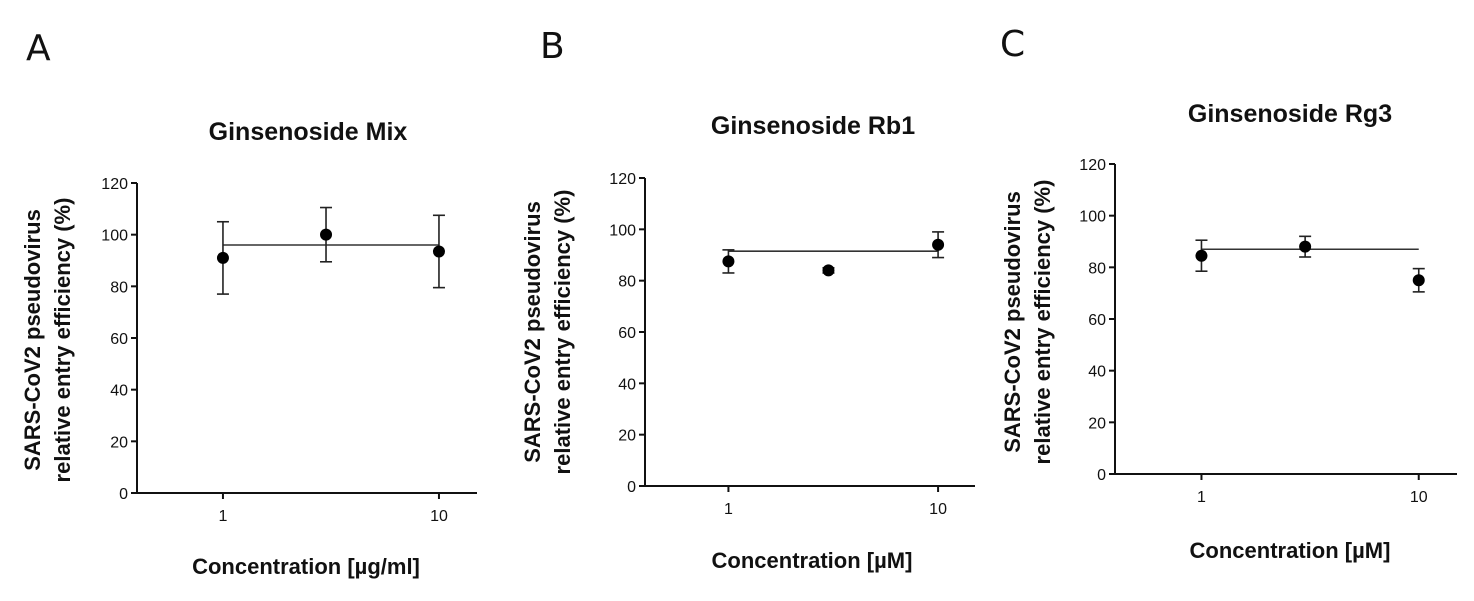 Image resolution: width=1474 pixels, height=601 pixels. What do you see at coordinates (552, 46) in the screenshot?
I see `panel-letter: B` at bounding box center [552, 46].